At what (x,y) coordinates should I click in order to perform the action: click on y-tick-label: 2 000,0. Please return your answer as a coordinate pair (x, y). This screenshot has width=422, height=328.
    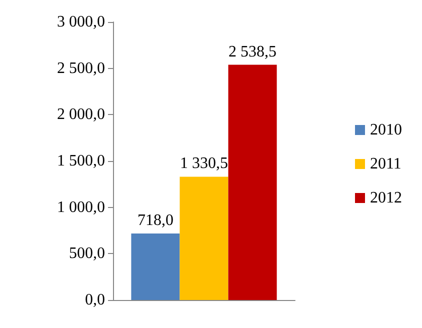
    Looking at the image, I should click on (81, 115).